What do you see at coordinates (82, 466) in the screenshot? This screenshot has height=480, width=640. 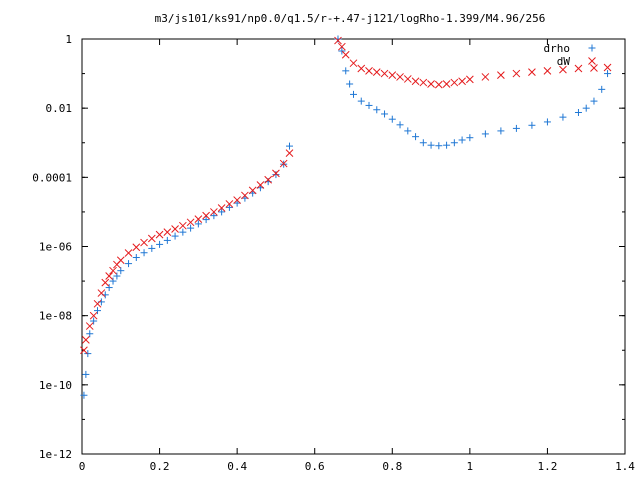 I see `x-tick-label: 0` at bounding box center [82, 466].